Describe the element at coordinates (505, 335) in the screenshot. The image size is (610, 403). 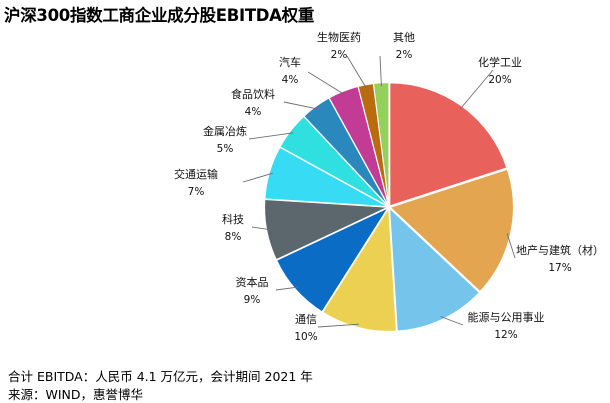
I see `slice-value-label: 12%` at that location.